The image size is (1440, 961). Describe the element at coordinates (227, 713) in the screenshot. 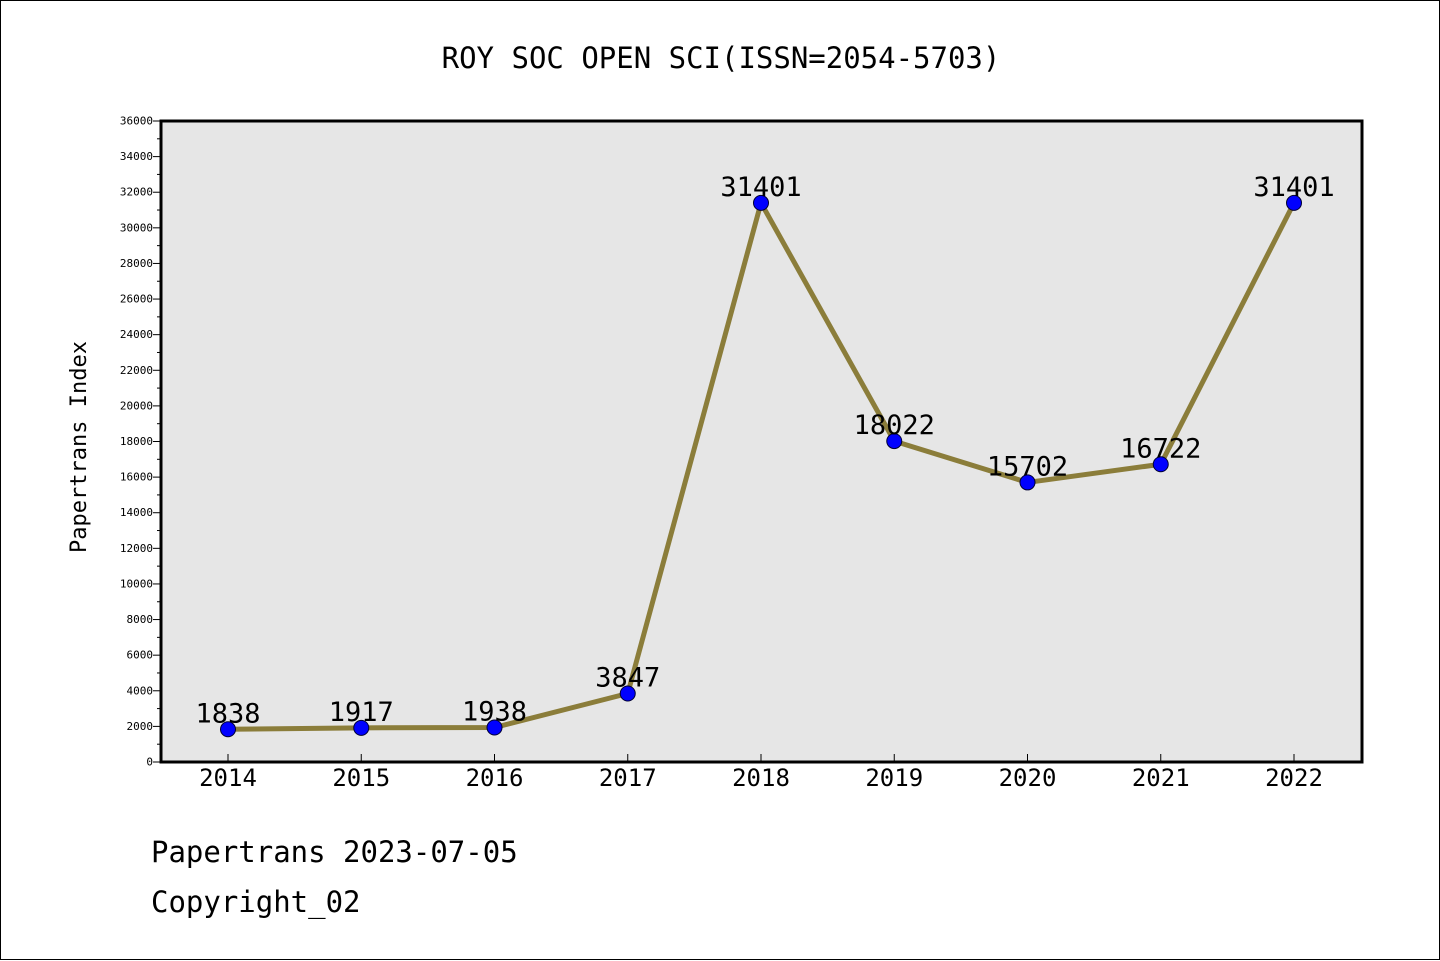

I see `data-label: 1838` at that location.